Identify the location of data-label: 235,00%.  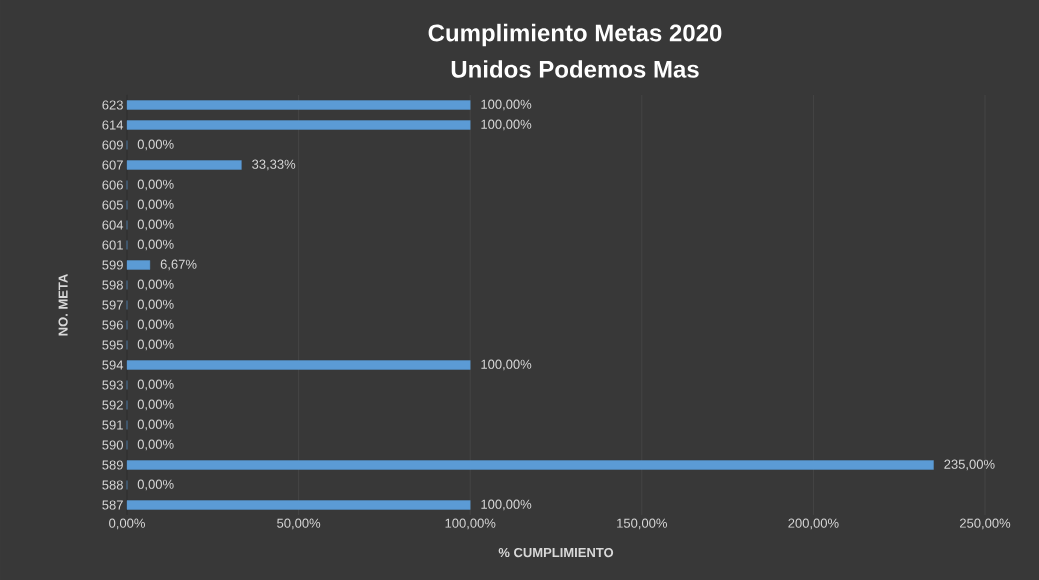
(969, 465).